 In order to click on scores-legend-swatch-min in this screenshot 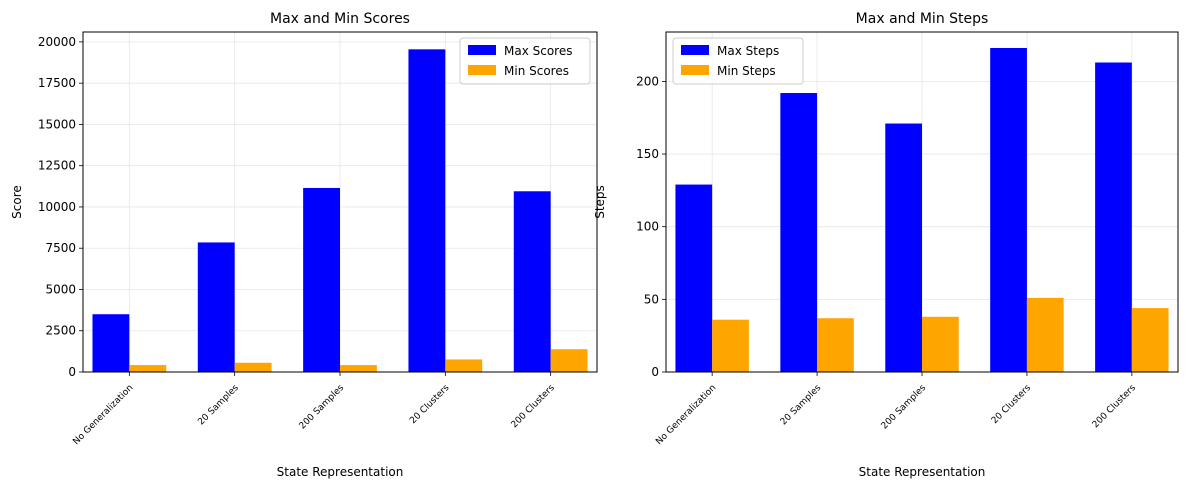, I will do `click(482, 70)`.